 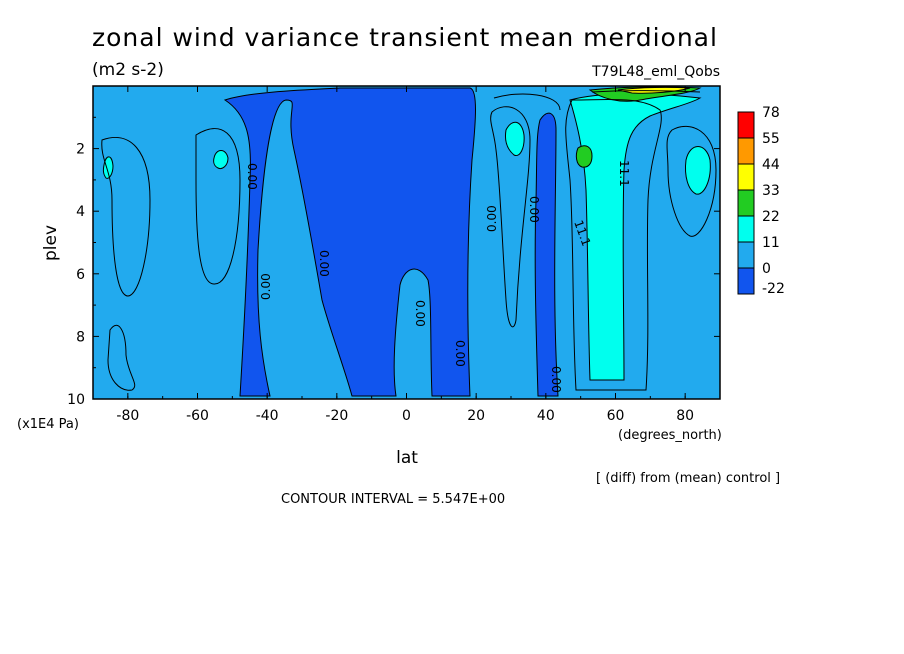 What do you see at coordinates (80, 337) in the screenshot?
I see `y-tick-label: 8` at bounding box center [80, 337].